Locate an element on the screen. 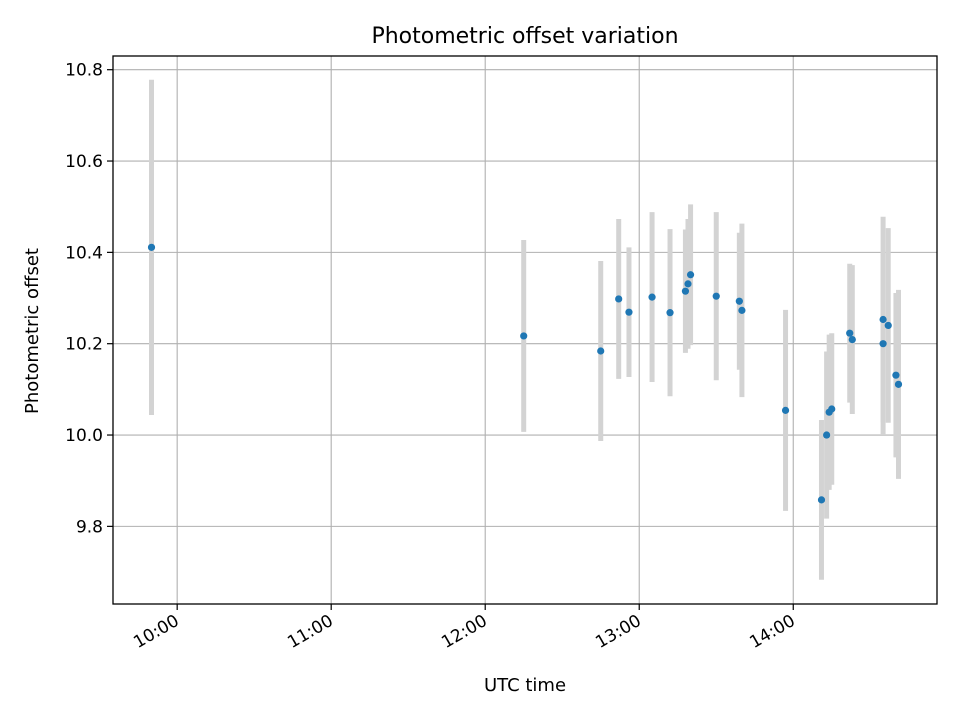  x-axis-label: UTC time is located at coordinates (525, 685).